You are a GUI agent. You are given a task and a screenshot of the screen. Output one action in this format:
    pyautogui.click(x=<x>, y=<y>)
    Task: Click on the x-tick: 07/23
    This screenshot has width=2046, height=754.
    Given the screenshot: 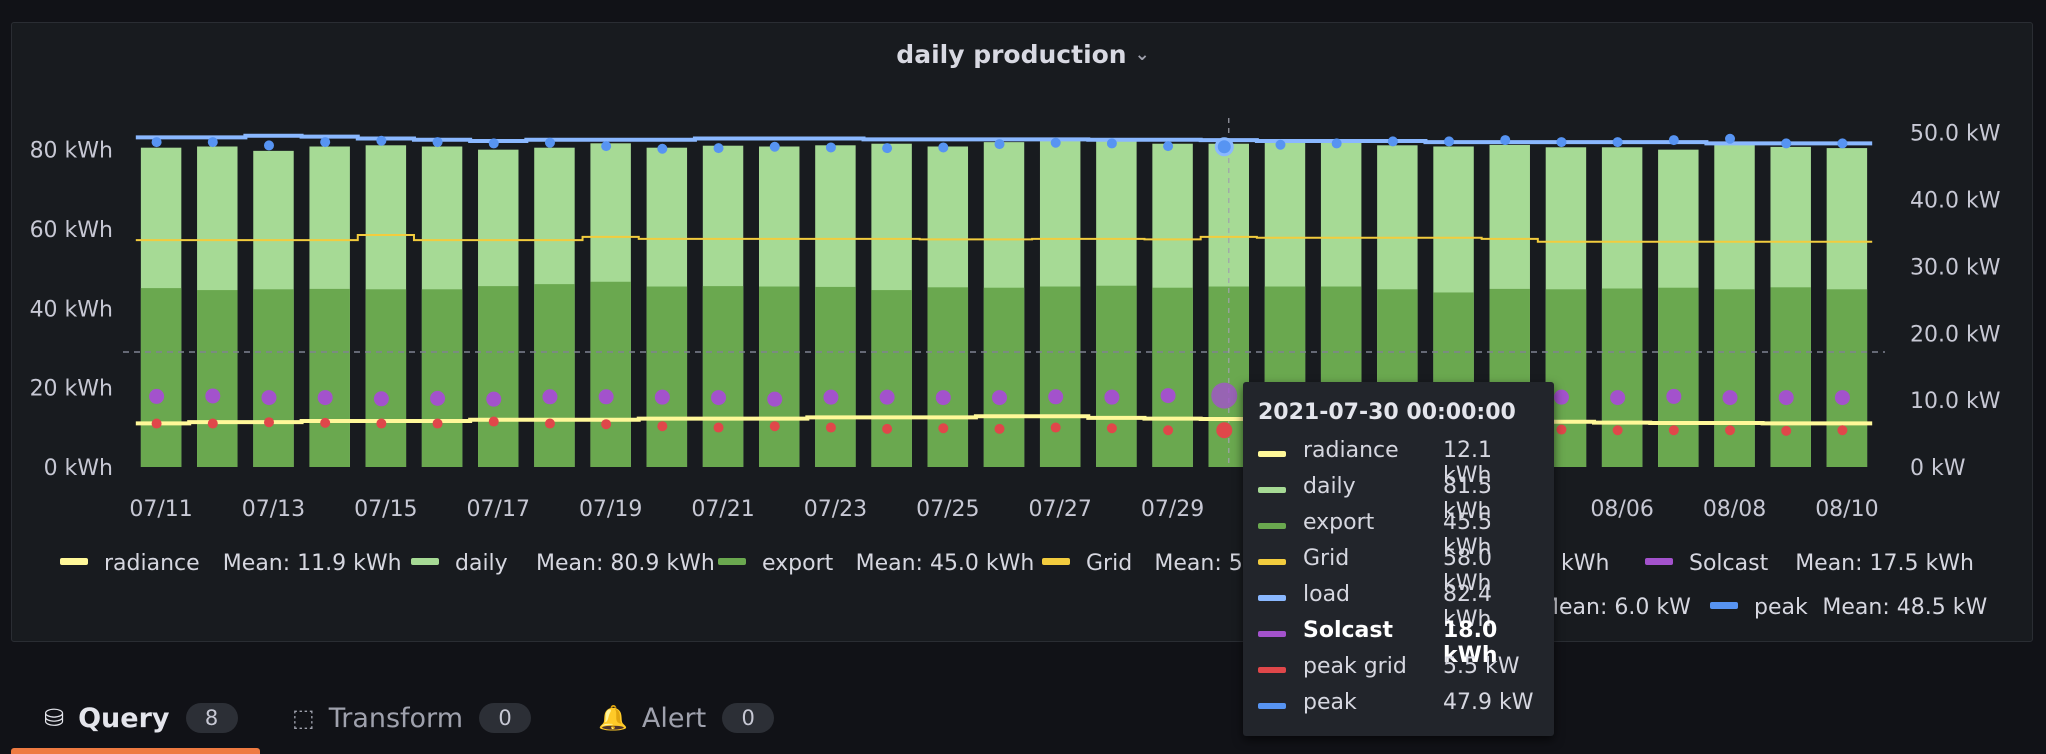 What is the action you would take?
    pyautogui.click(x=835, y=509)
    